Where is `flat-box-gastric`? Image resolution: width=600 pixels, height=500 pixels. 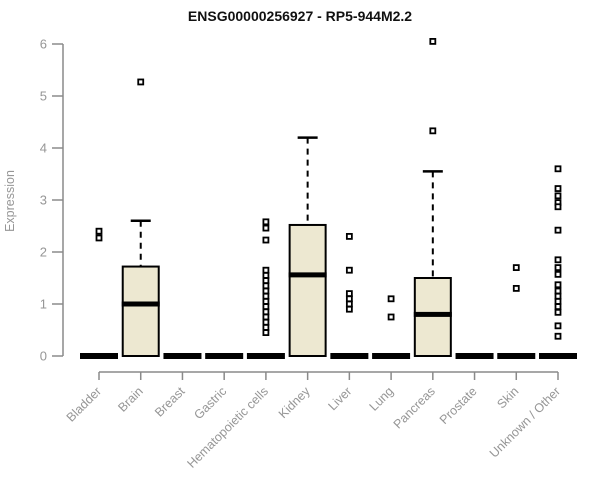 flat-box-gastric is located at coordinates (224, 356).